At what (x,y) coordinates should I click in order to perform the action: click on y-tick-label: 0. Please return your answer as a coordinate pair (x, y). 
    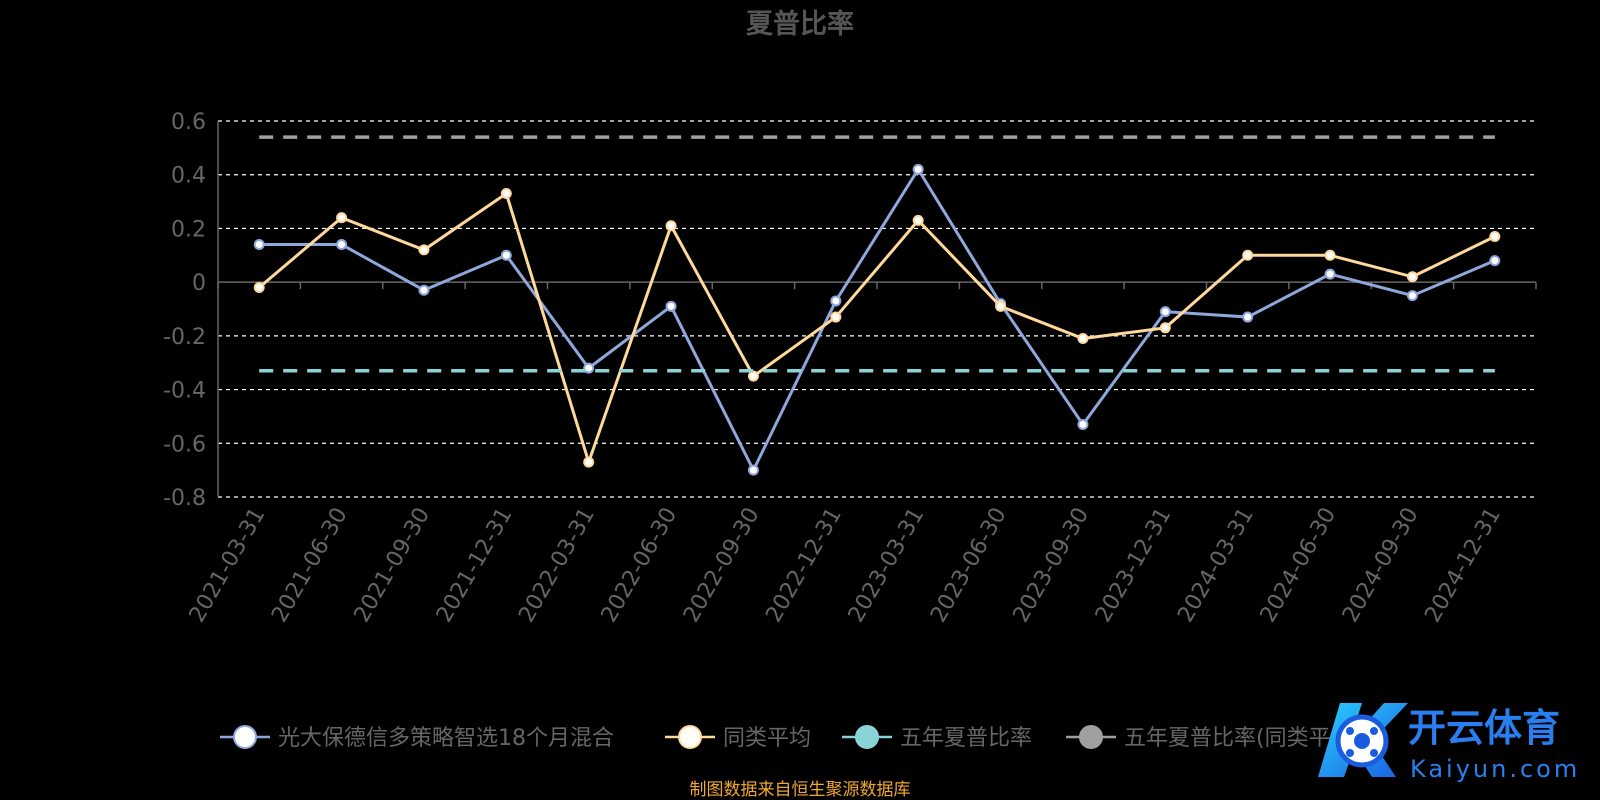
    Looking at the image, I should click on (199, 283).